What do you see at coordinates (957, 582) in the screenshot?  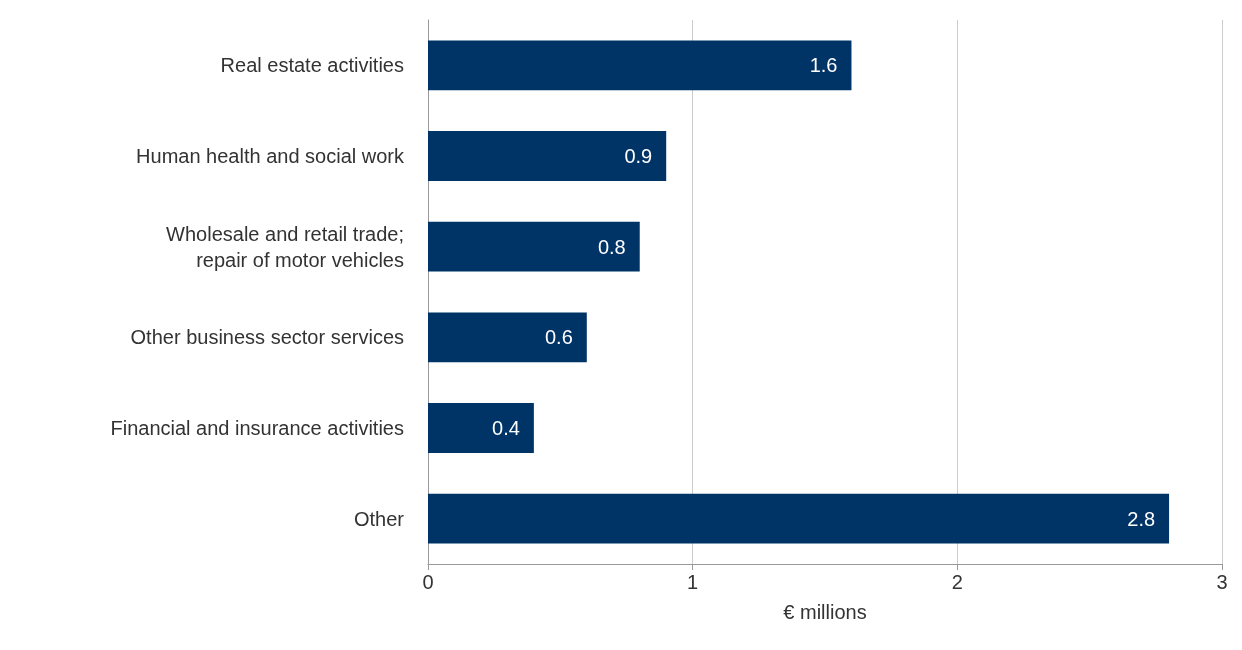 I see `x-tick-label: 2` at bounding box center [957, 582].